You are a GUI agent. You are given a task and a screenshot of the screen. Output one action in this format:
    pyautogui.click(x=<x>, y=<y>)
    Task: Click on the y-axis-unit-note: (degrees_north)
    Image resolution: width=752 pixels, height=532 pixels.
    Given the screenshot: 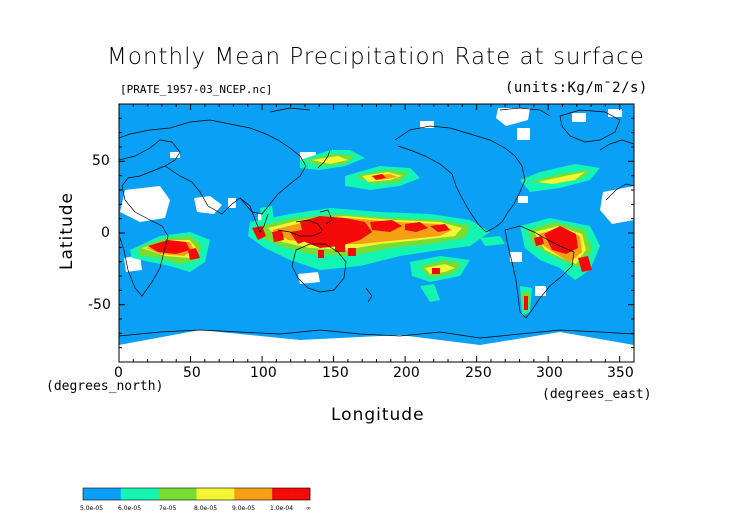 What is the action you would take?
    pyautogui.click(x=105, y=386)
    